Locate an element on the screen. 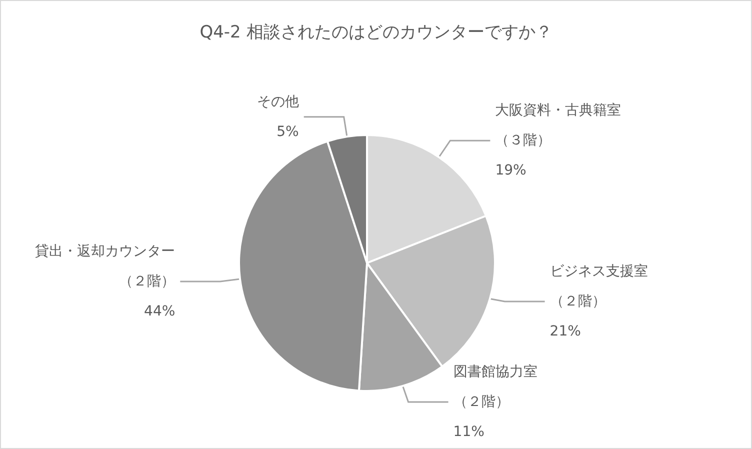  chart-title: Q4-2 相談されたのはどのカウンターですか？ is located at coordinates (376, 32).